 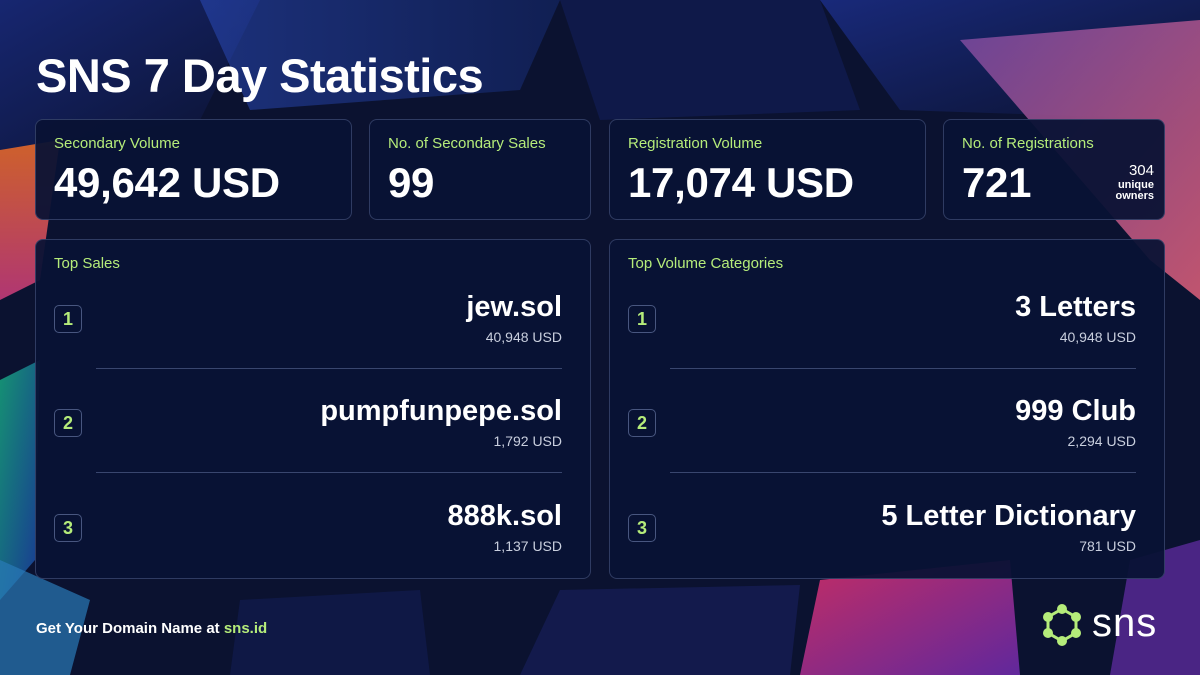 I want to click on sns-hexagon-icon, so click(x=1062, y=625).